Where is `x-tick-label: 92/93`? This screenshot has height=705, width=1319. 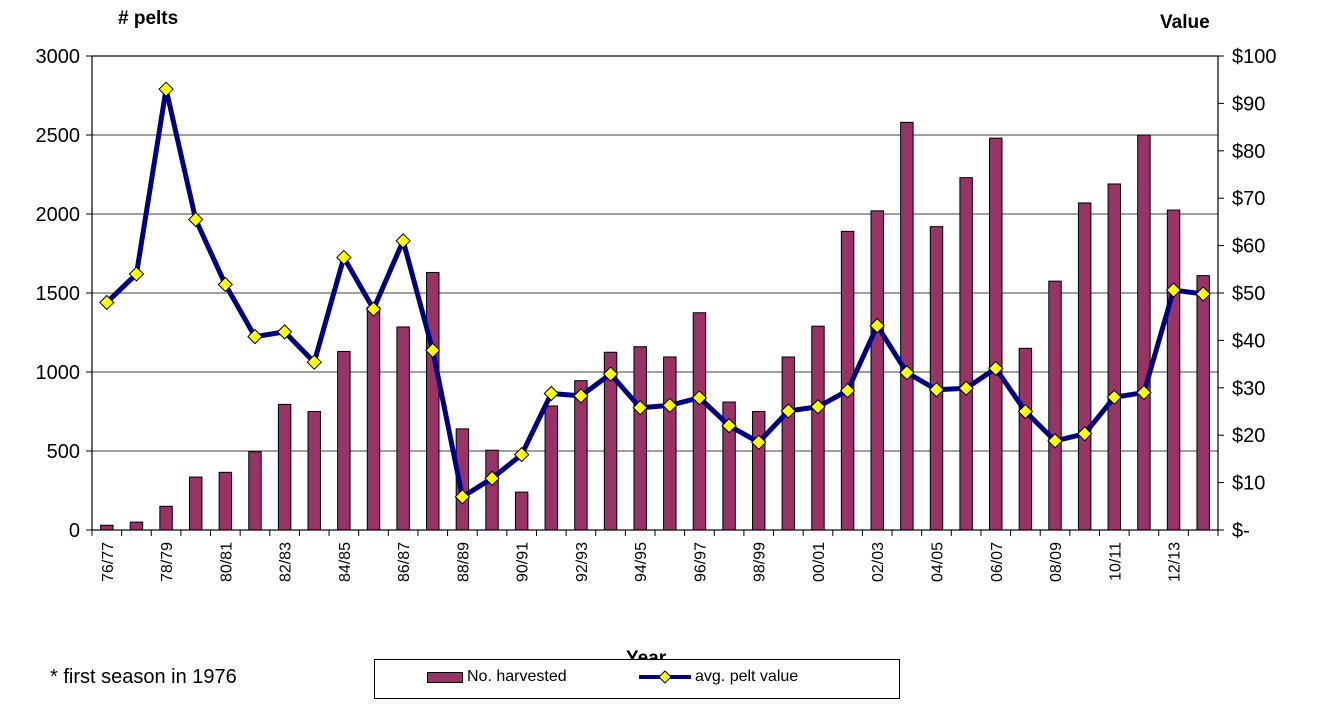 x-tick-label: 92/93 is located at coordinates (582, 562).